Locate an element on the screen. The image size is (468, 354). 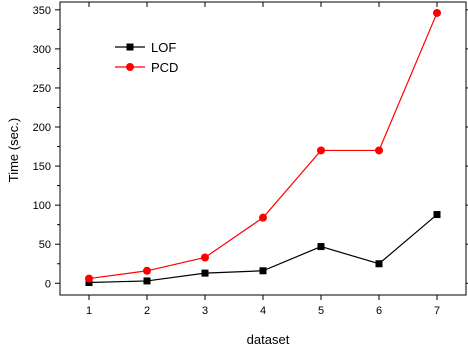
x-tick-label: 5 is located at coordinates (321, 311).